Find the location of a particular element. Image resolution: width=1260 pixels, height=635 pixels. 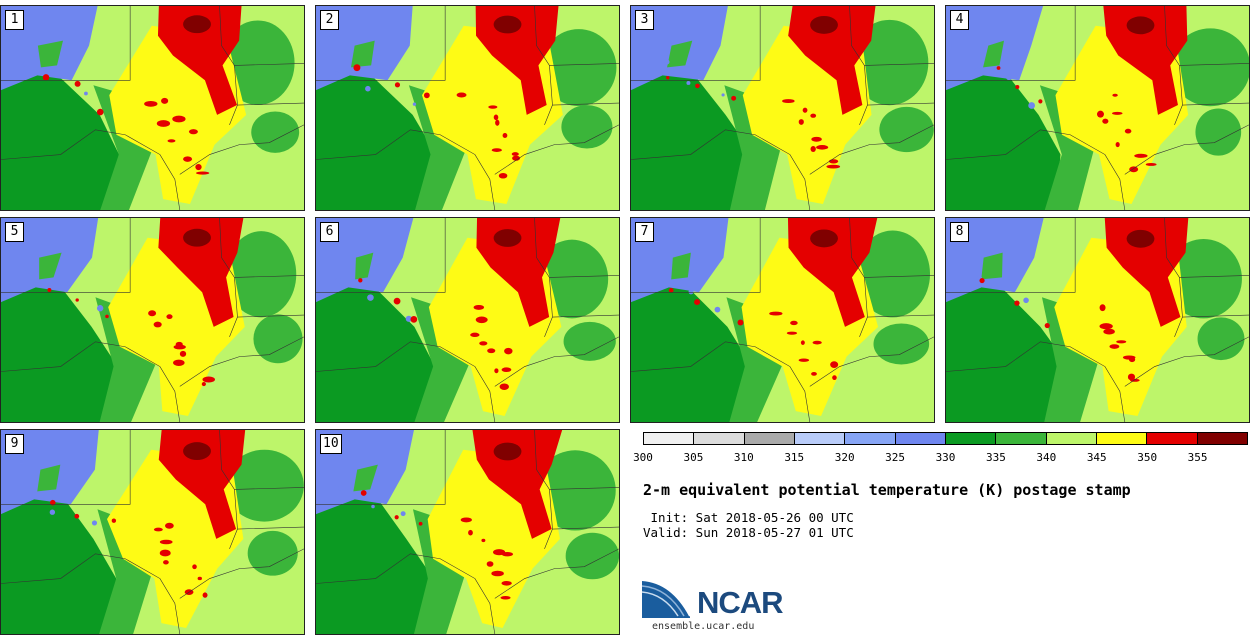

colorbar is located at coordinates (945, 438).